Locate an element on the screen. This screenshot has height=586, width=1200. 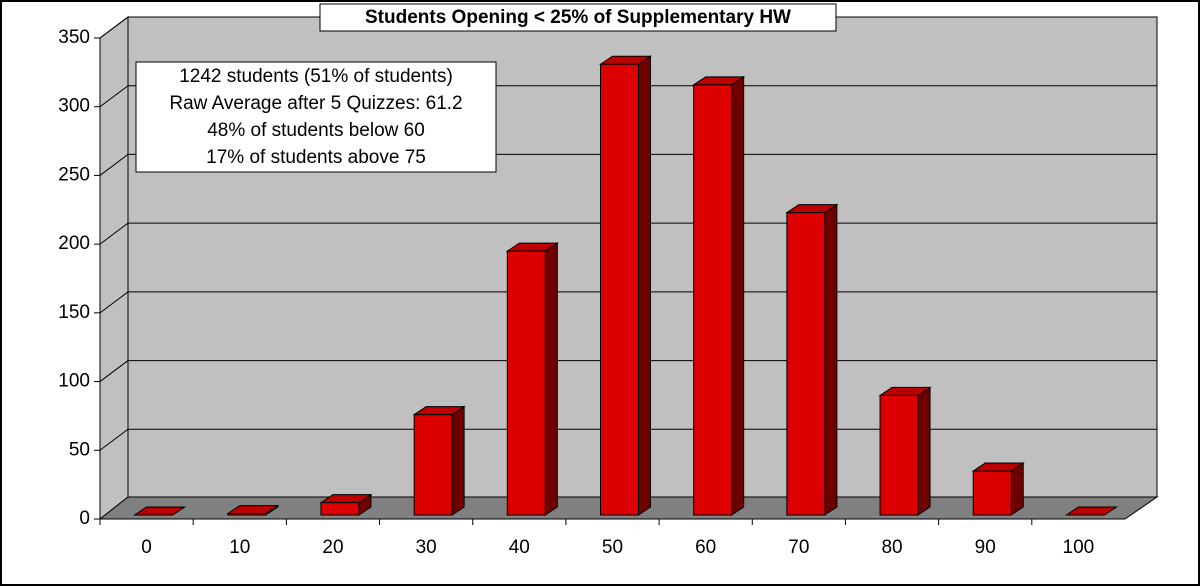
x-tick-label: 30 is located at coordinates (426, 547).